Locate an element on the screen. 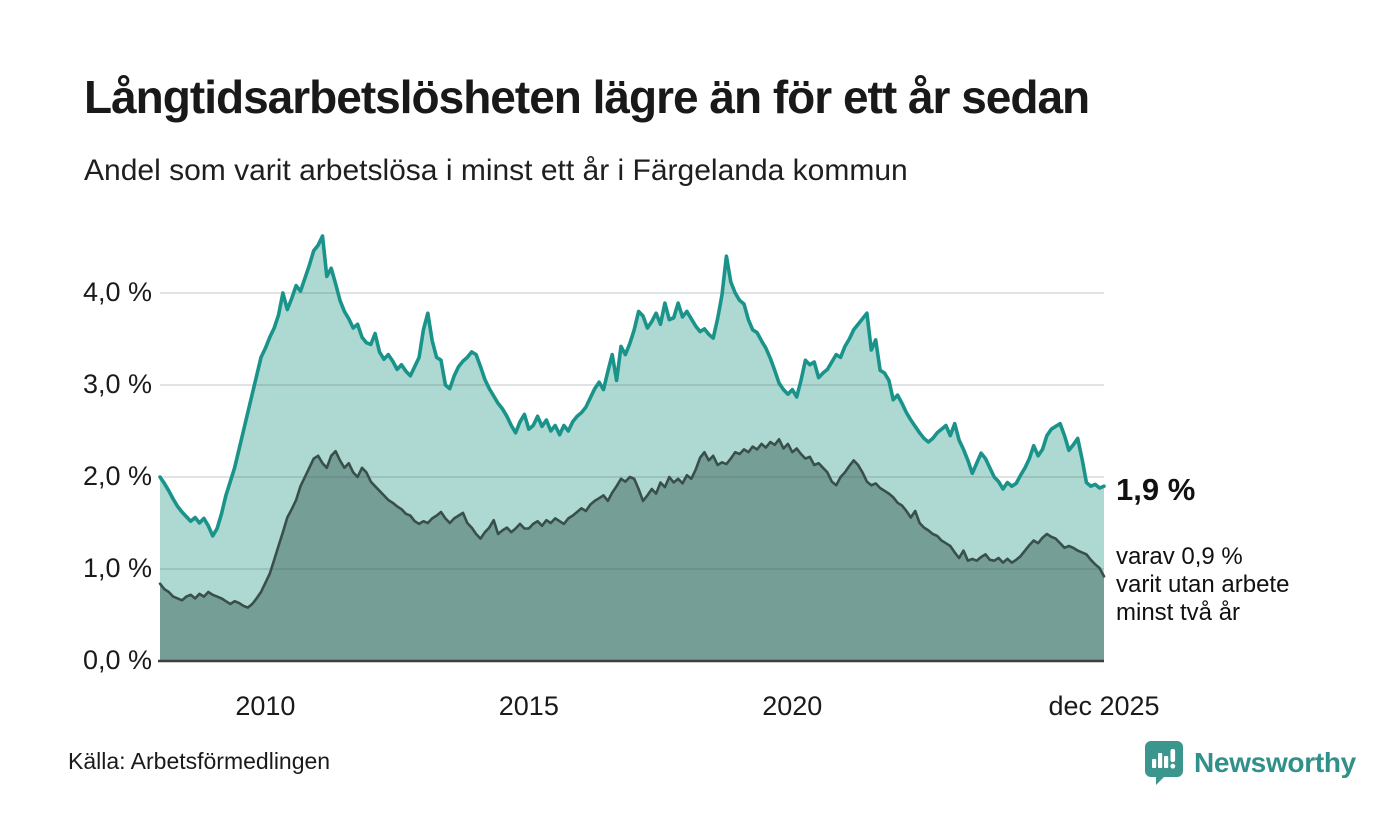 The height and width of the screenshot is (840, 1400). x-tick-label-dec-2025: dec 2025 is located at coordinates (1104, 706).